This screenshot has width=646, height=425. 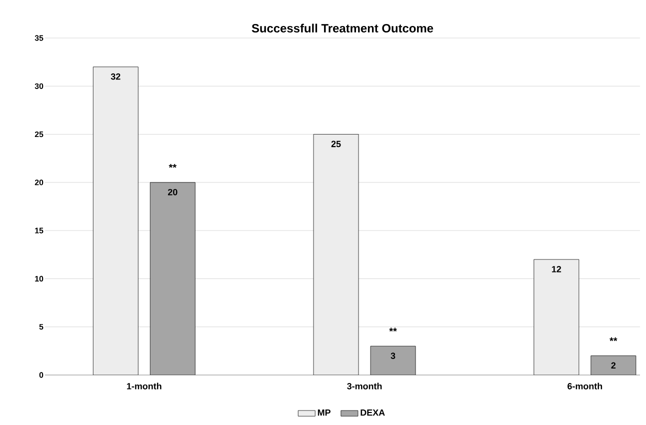 What do you see at coordinates (336, 144) in the screenshot?
I see `data-label: 25` at bounding box center [336, 144].